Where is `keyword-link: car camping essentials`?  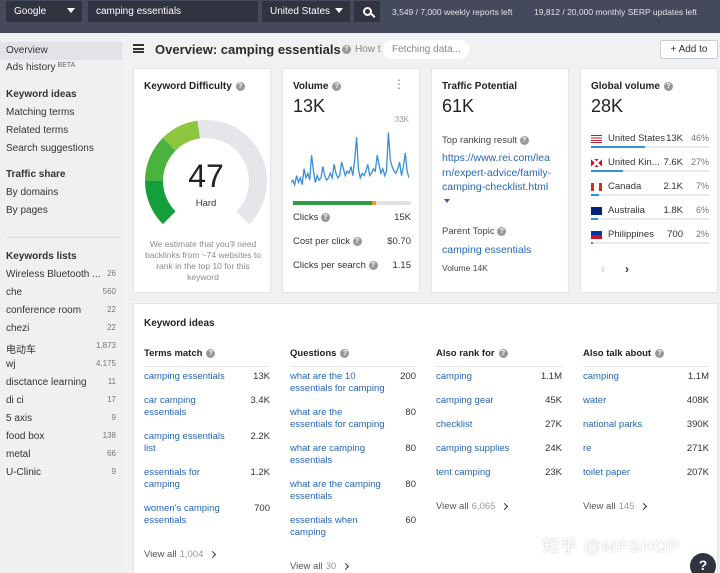
keyword-link: car camping essentials is located at coordinates (170, 407).